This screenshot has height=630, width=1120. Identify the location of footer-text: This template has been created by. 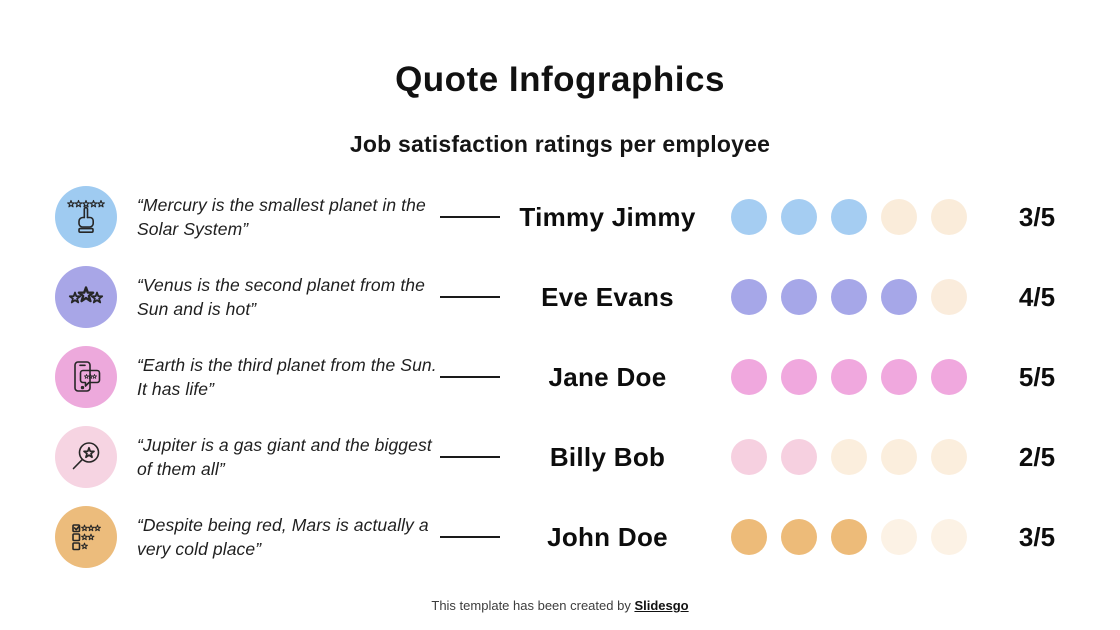
(533, 605).